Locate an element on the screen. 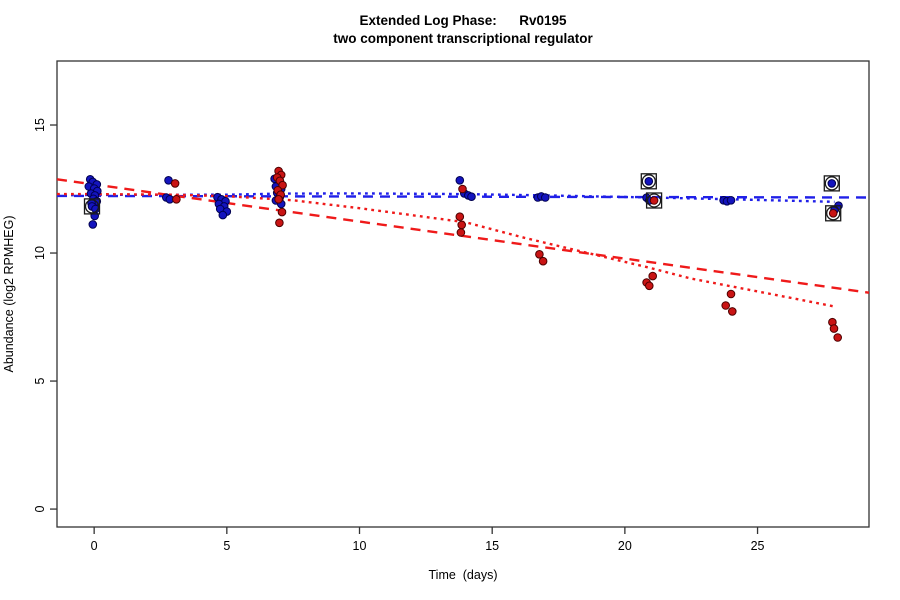 The width and height of the screenshot is (900, 600). x-tick-label: 20 is located at coordinates (625, 546).